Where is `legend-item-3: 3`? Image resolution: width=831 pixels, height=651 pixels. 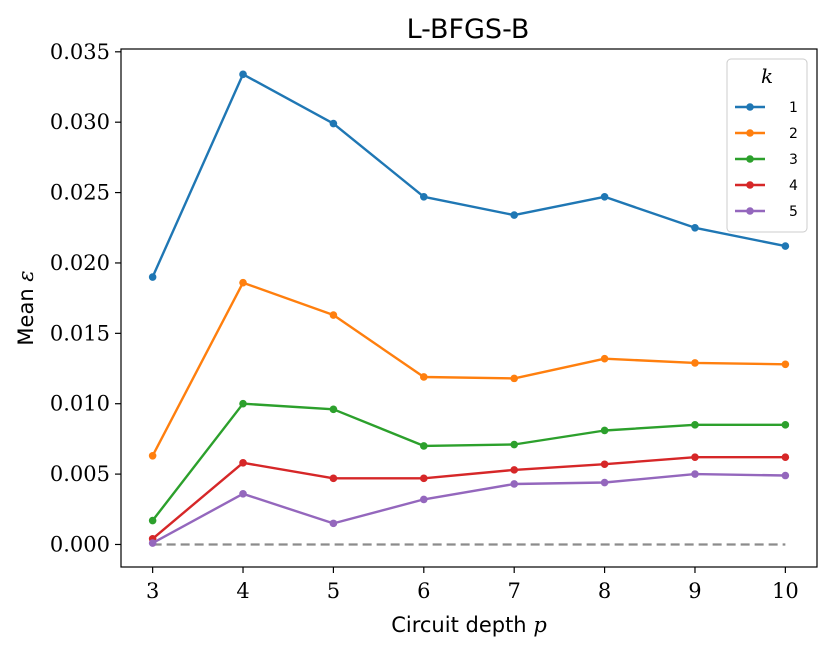 legend-item-3: 3 is located at coordinates (766, 160).